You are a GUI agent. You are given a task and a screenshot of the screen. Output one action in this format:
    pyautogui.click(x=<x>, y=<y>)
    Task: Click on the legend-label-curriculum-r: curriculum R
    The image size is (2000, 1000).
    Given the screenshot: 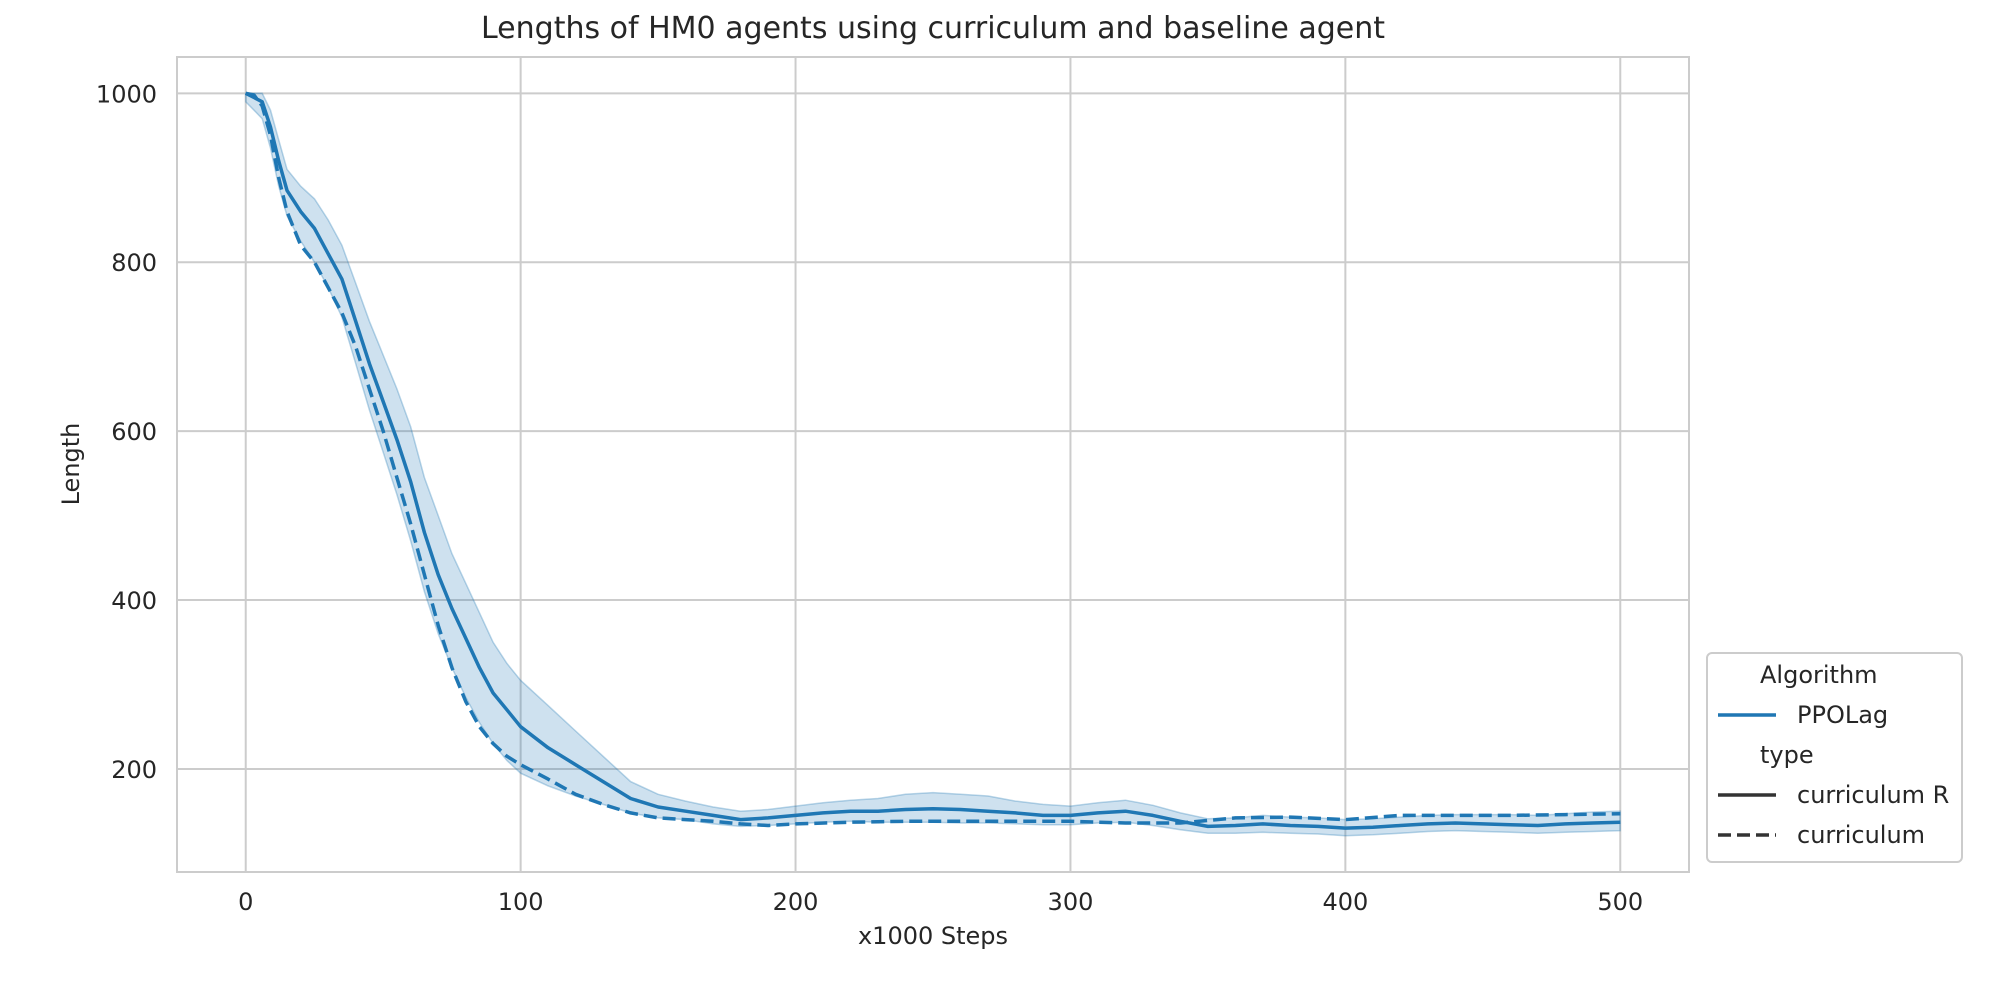 What is the action you would take?
    pyautogui.click(x=1873, y=795)
    